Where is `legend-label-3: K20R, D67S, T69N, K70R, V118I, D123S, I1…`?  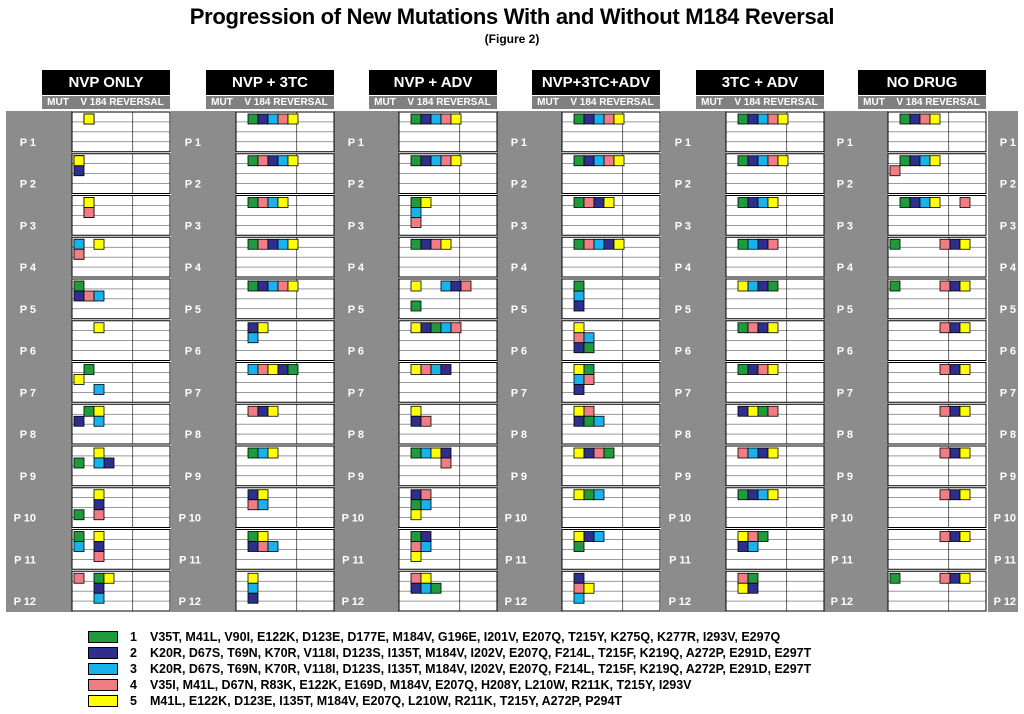
legend-label-3: K20R, D67S, T69N, K70R, V118I, D123S, I1… is located at coordinates (481, 669).